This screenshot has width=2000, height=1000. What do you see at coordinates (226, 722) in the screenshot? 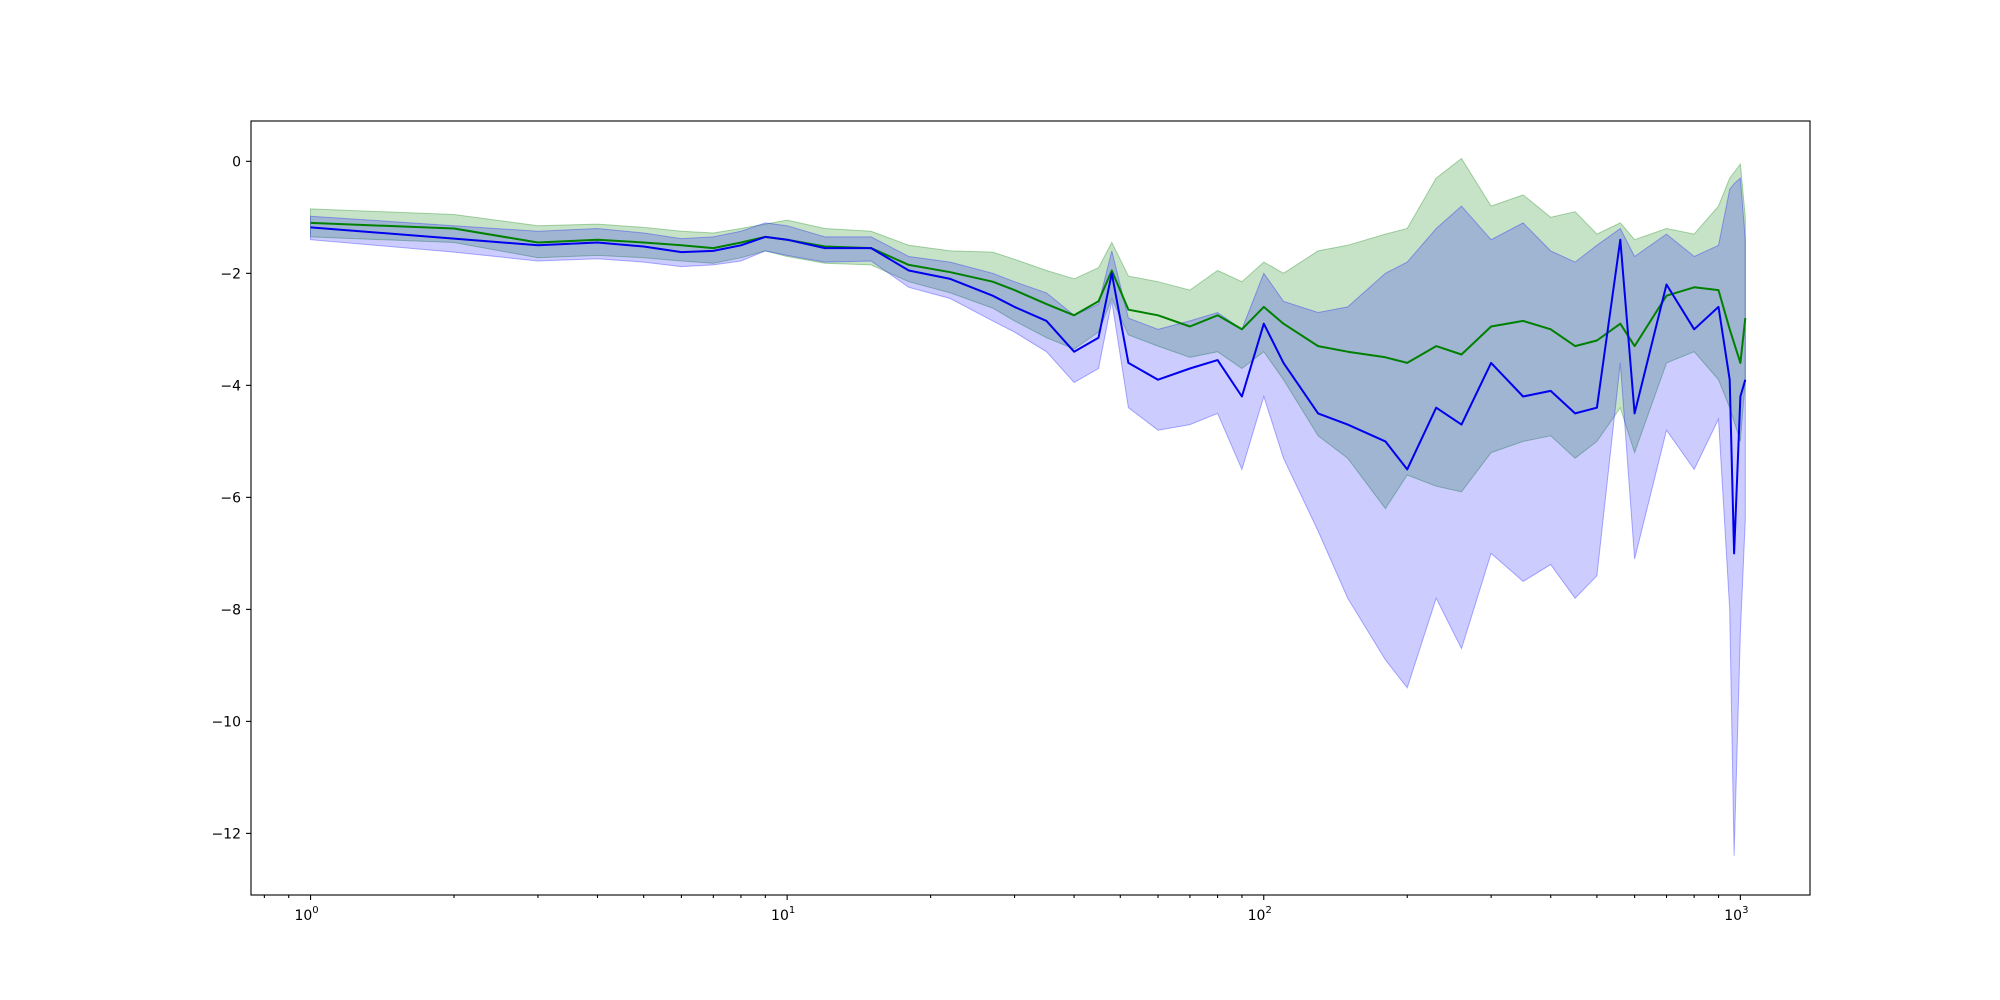
I see `y-tick-label: −10` at bounding box center [226, 722].